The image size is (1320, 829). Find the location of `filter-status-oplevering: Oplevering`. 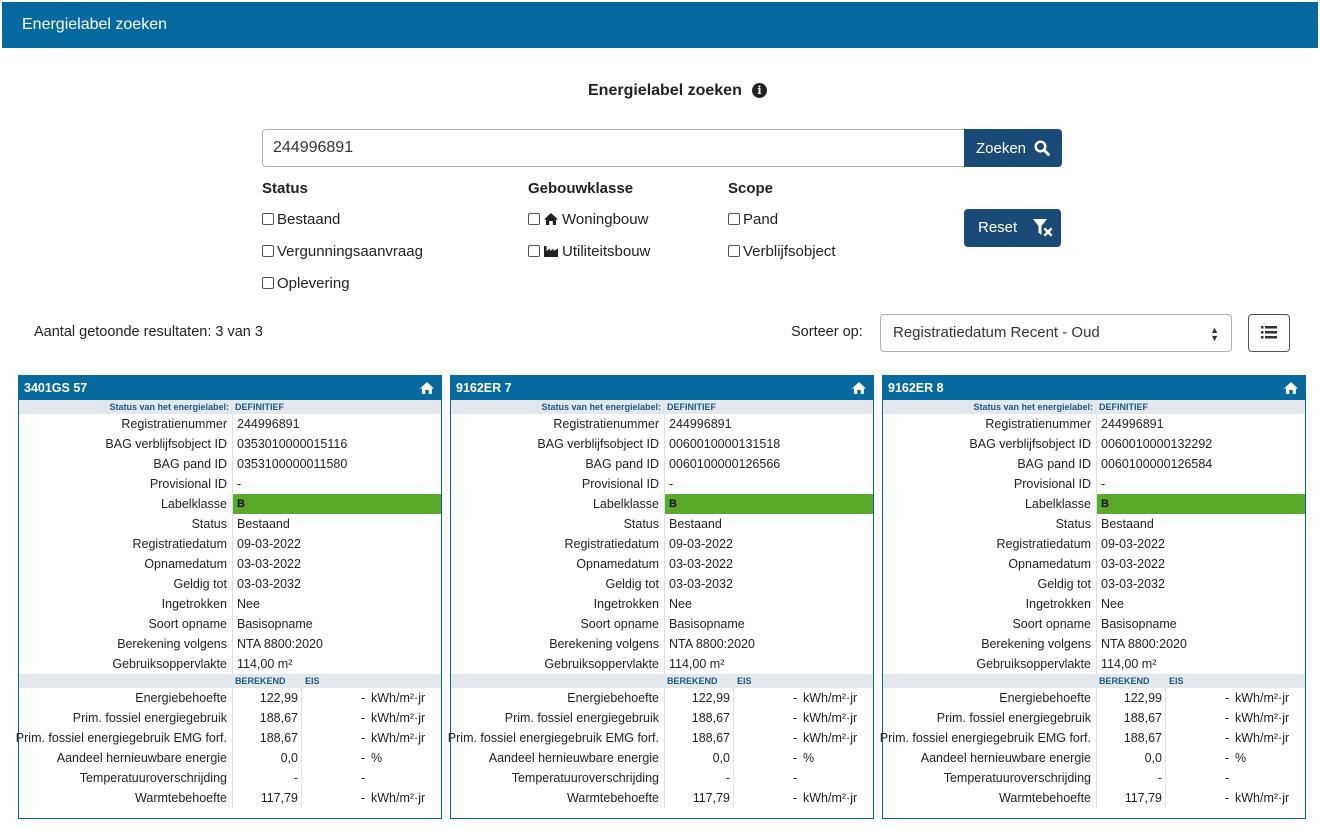

filter-status-oplevering: Oplevering is located at coordinates (342, 283).